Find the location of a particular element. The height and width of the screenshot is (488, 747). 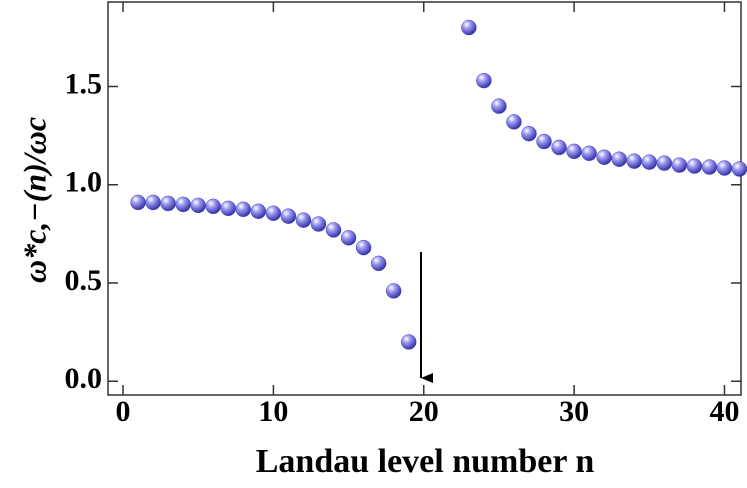

y-tick-label: 0.5 is located at coordinates (84, 280).